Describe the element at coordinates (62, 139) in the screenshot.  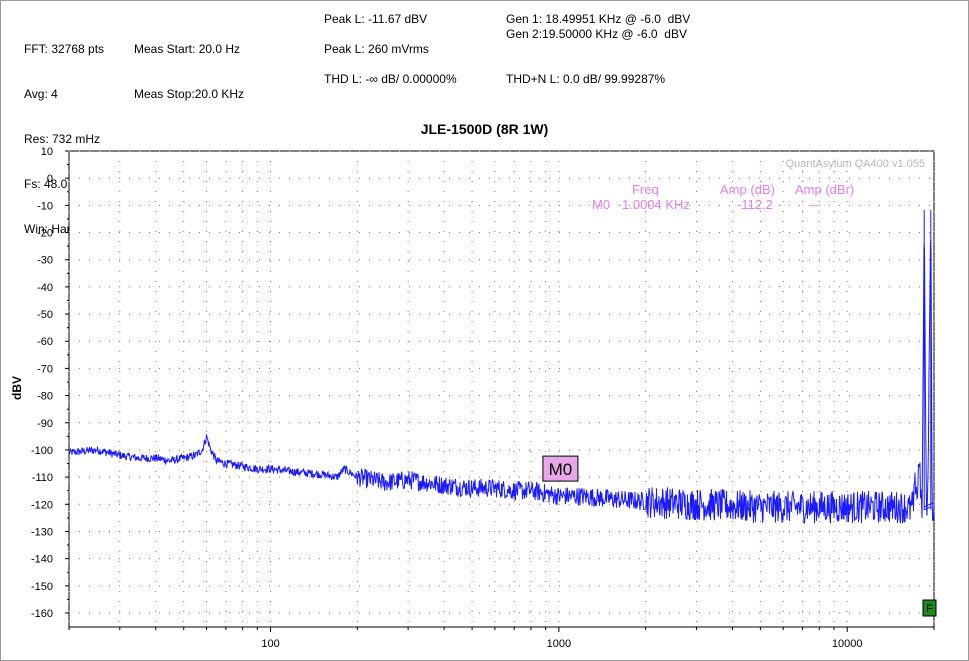
I see `resolution: Res: 732 mHz` at that location.